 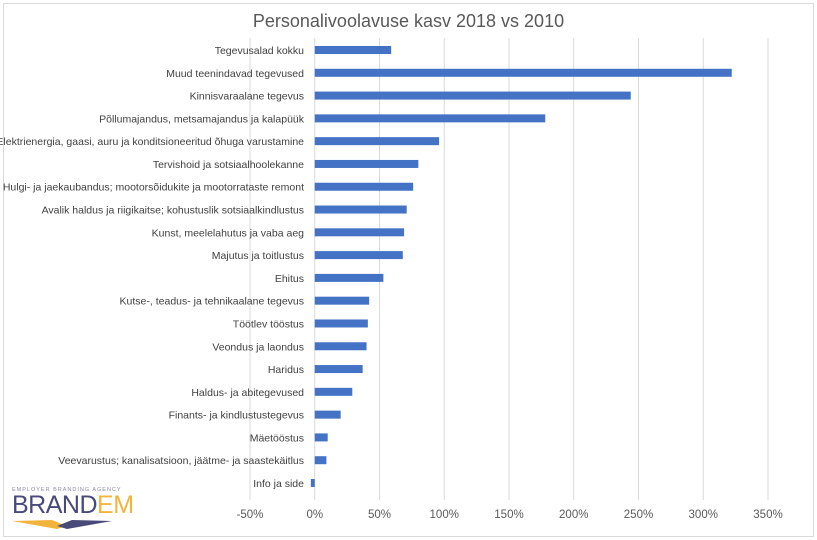 I want to click on logo-name-a: BRAND, so click(x=55, y=505).